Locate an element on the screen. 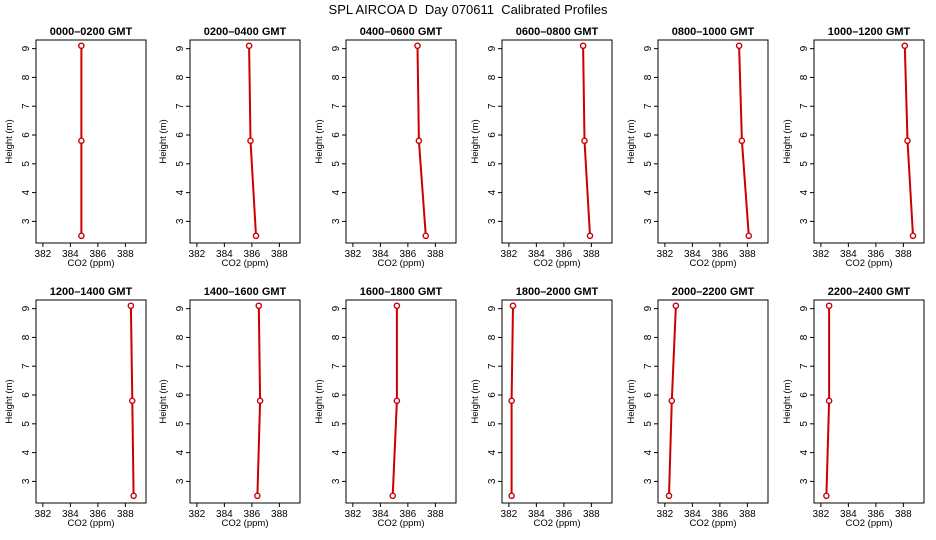 This screenshot has width=936, height=540. panel-title: 1800–2000 GMT is located at coordinates (557, 292).